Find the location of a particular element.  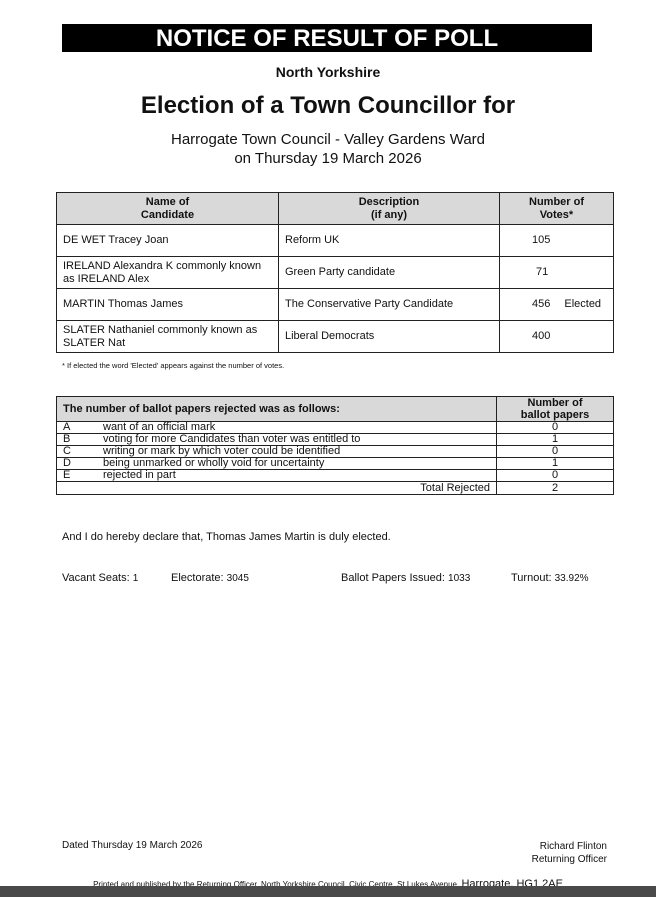

officer-title: Returning Officer is located at coordinates (569, 859).